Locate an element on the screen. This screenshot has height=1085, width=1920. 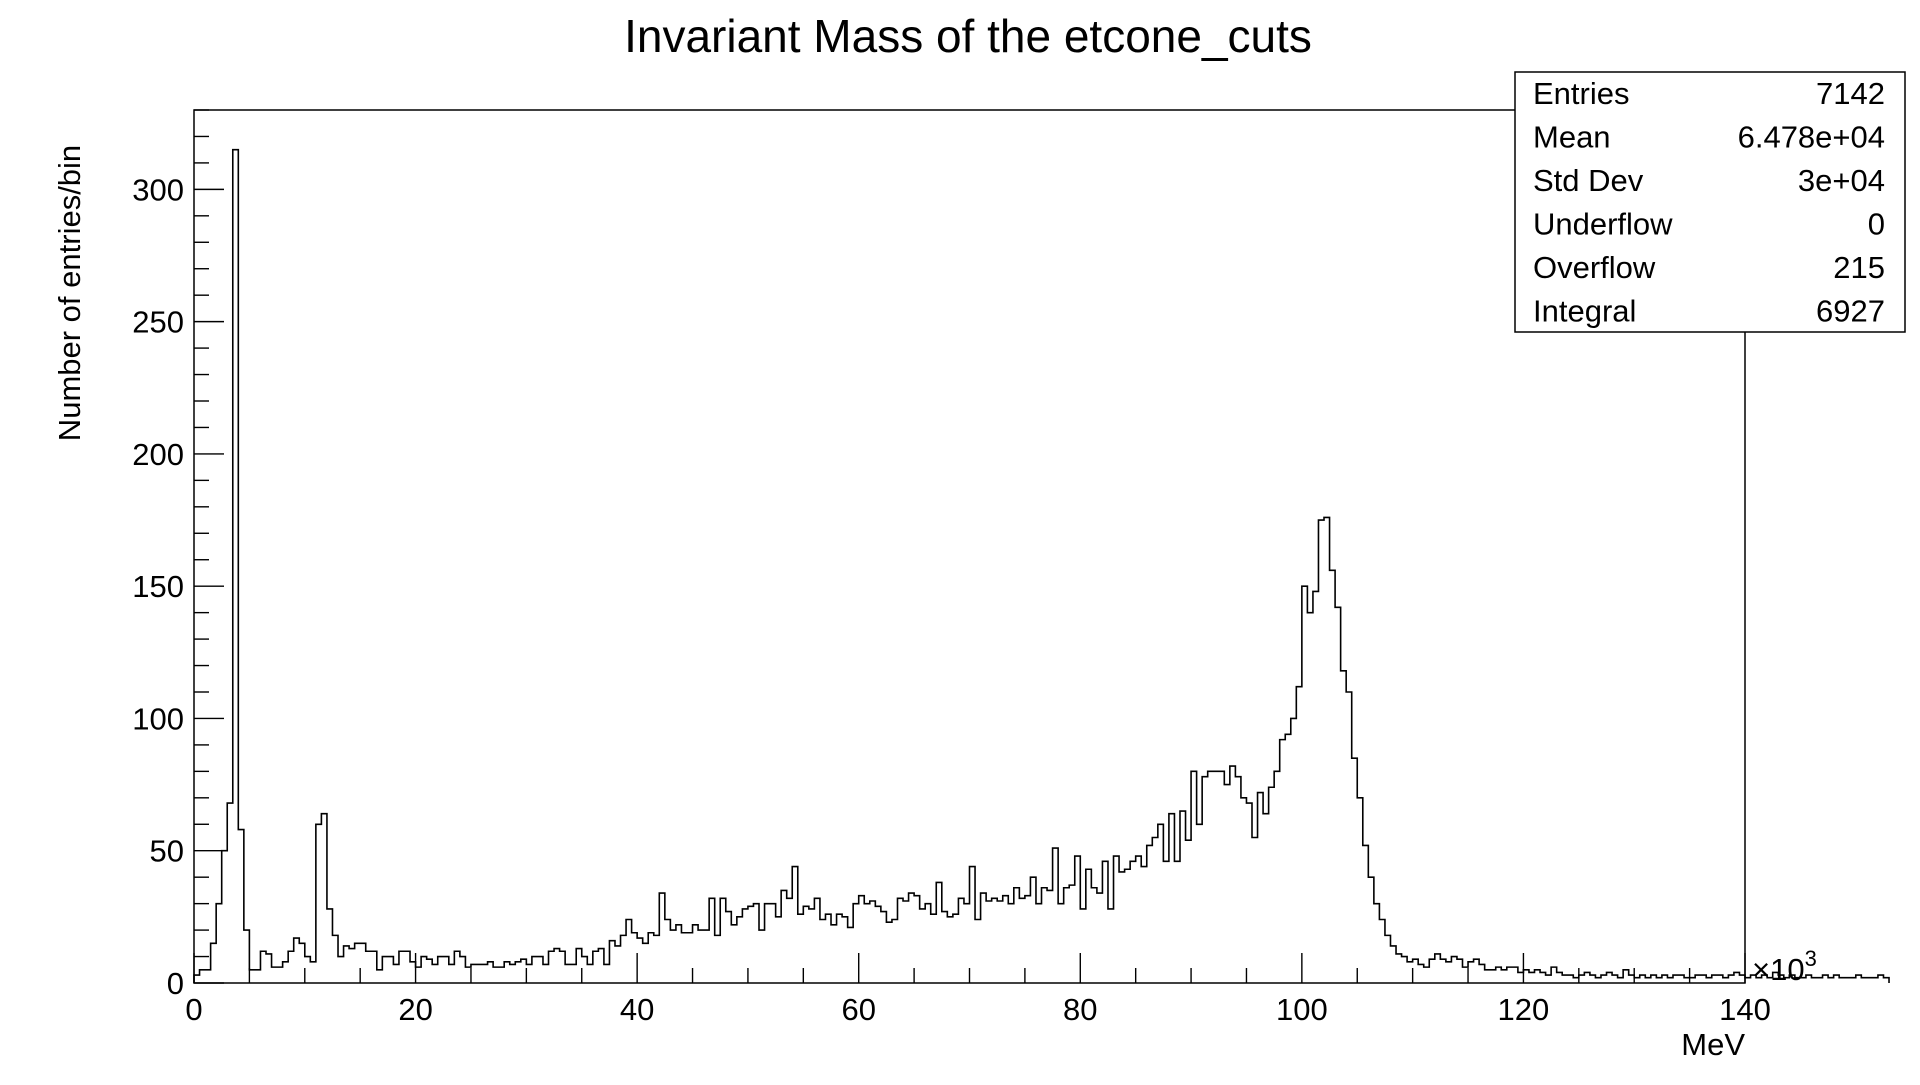
y-tick-label: 150 is located at coordinates (158, 586).